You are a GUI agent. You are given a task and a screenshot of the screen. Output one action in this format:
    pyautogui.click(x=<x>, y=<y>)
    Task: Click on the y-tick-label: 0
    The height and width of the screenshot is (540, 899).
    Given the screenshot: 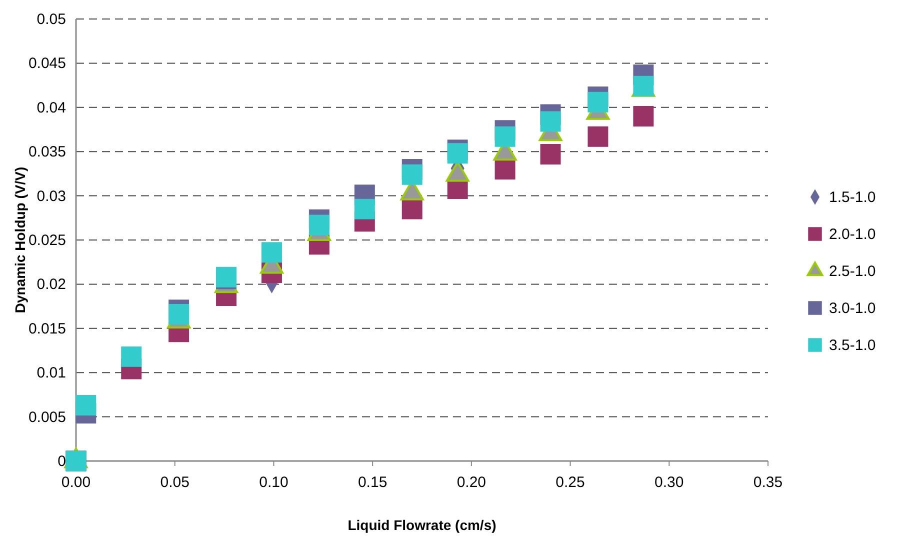 What is the action you would take?
    pyautogui.click(x=62, y=461)
    